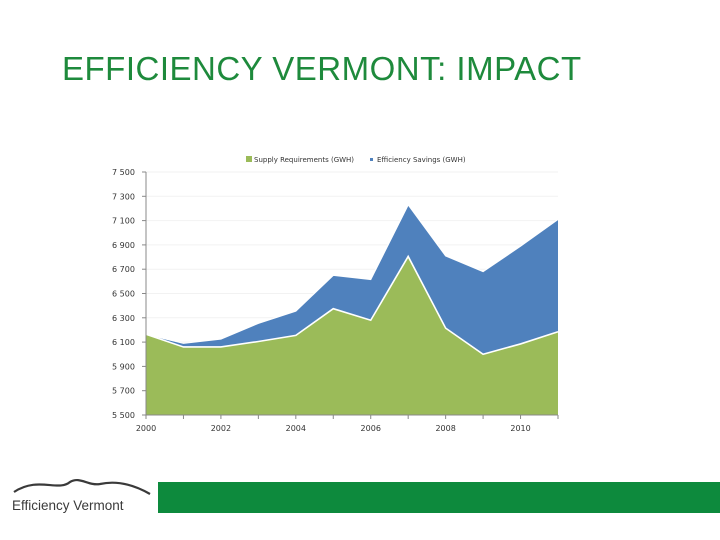 The width and height of the screenshot is (720, 540). What do you see at coordinates (123, 196) in the screenshot?
I see `y-tick-label-9: 7 300` at bounding box center [123, 196].